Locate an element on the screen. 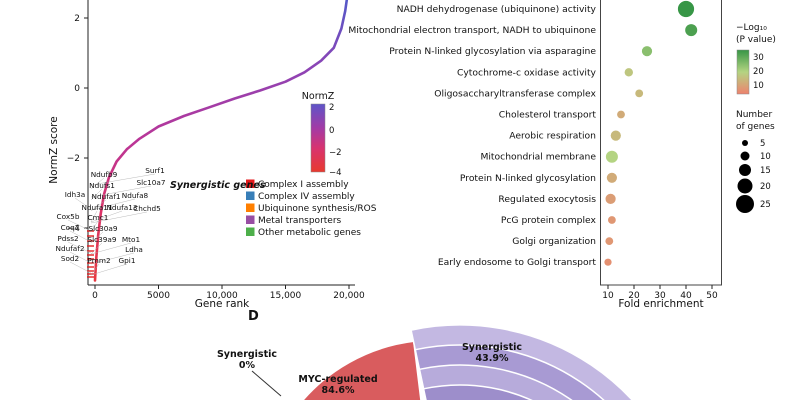 The width and height of the screenshot is (800, 400). gene-label-ndufa13: Ndufa13 is located at coordinates (121, 207).